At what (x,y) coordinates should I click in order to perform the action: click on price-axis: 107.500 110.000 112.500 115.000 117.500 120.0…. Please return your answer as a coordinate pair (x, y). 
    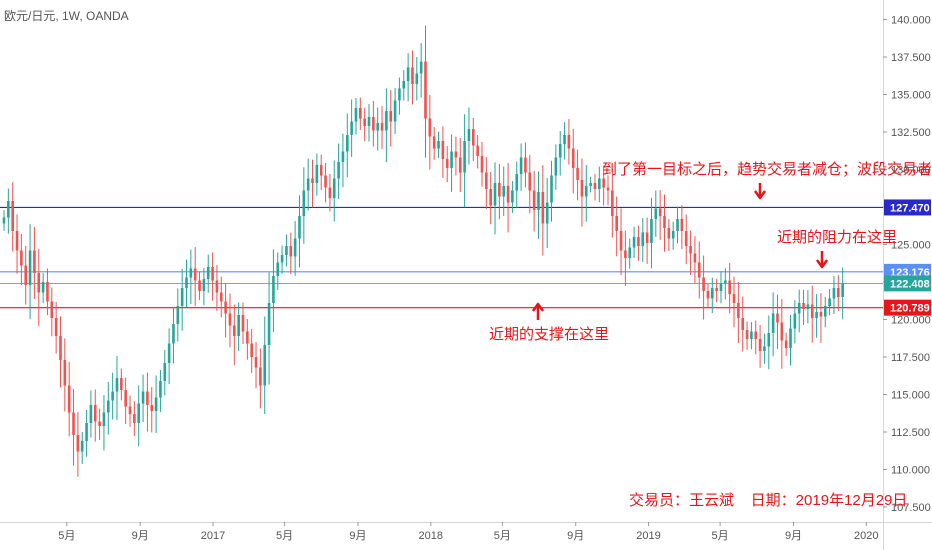
    Looking at the image, I should click on (907, 265).